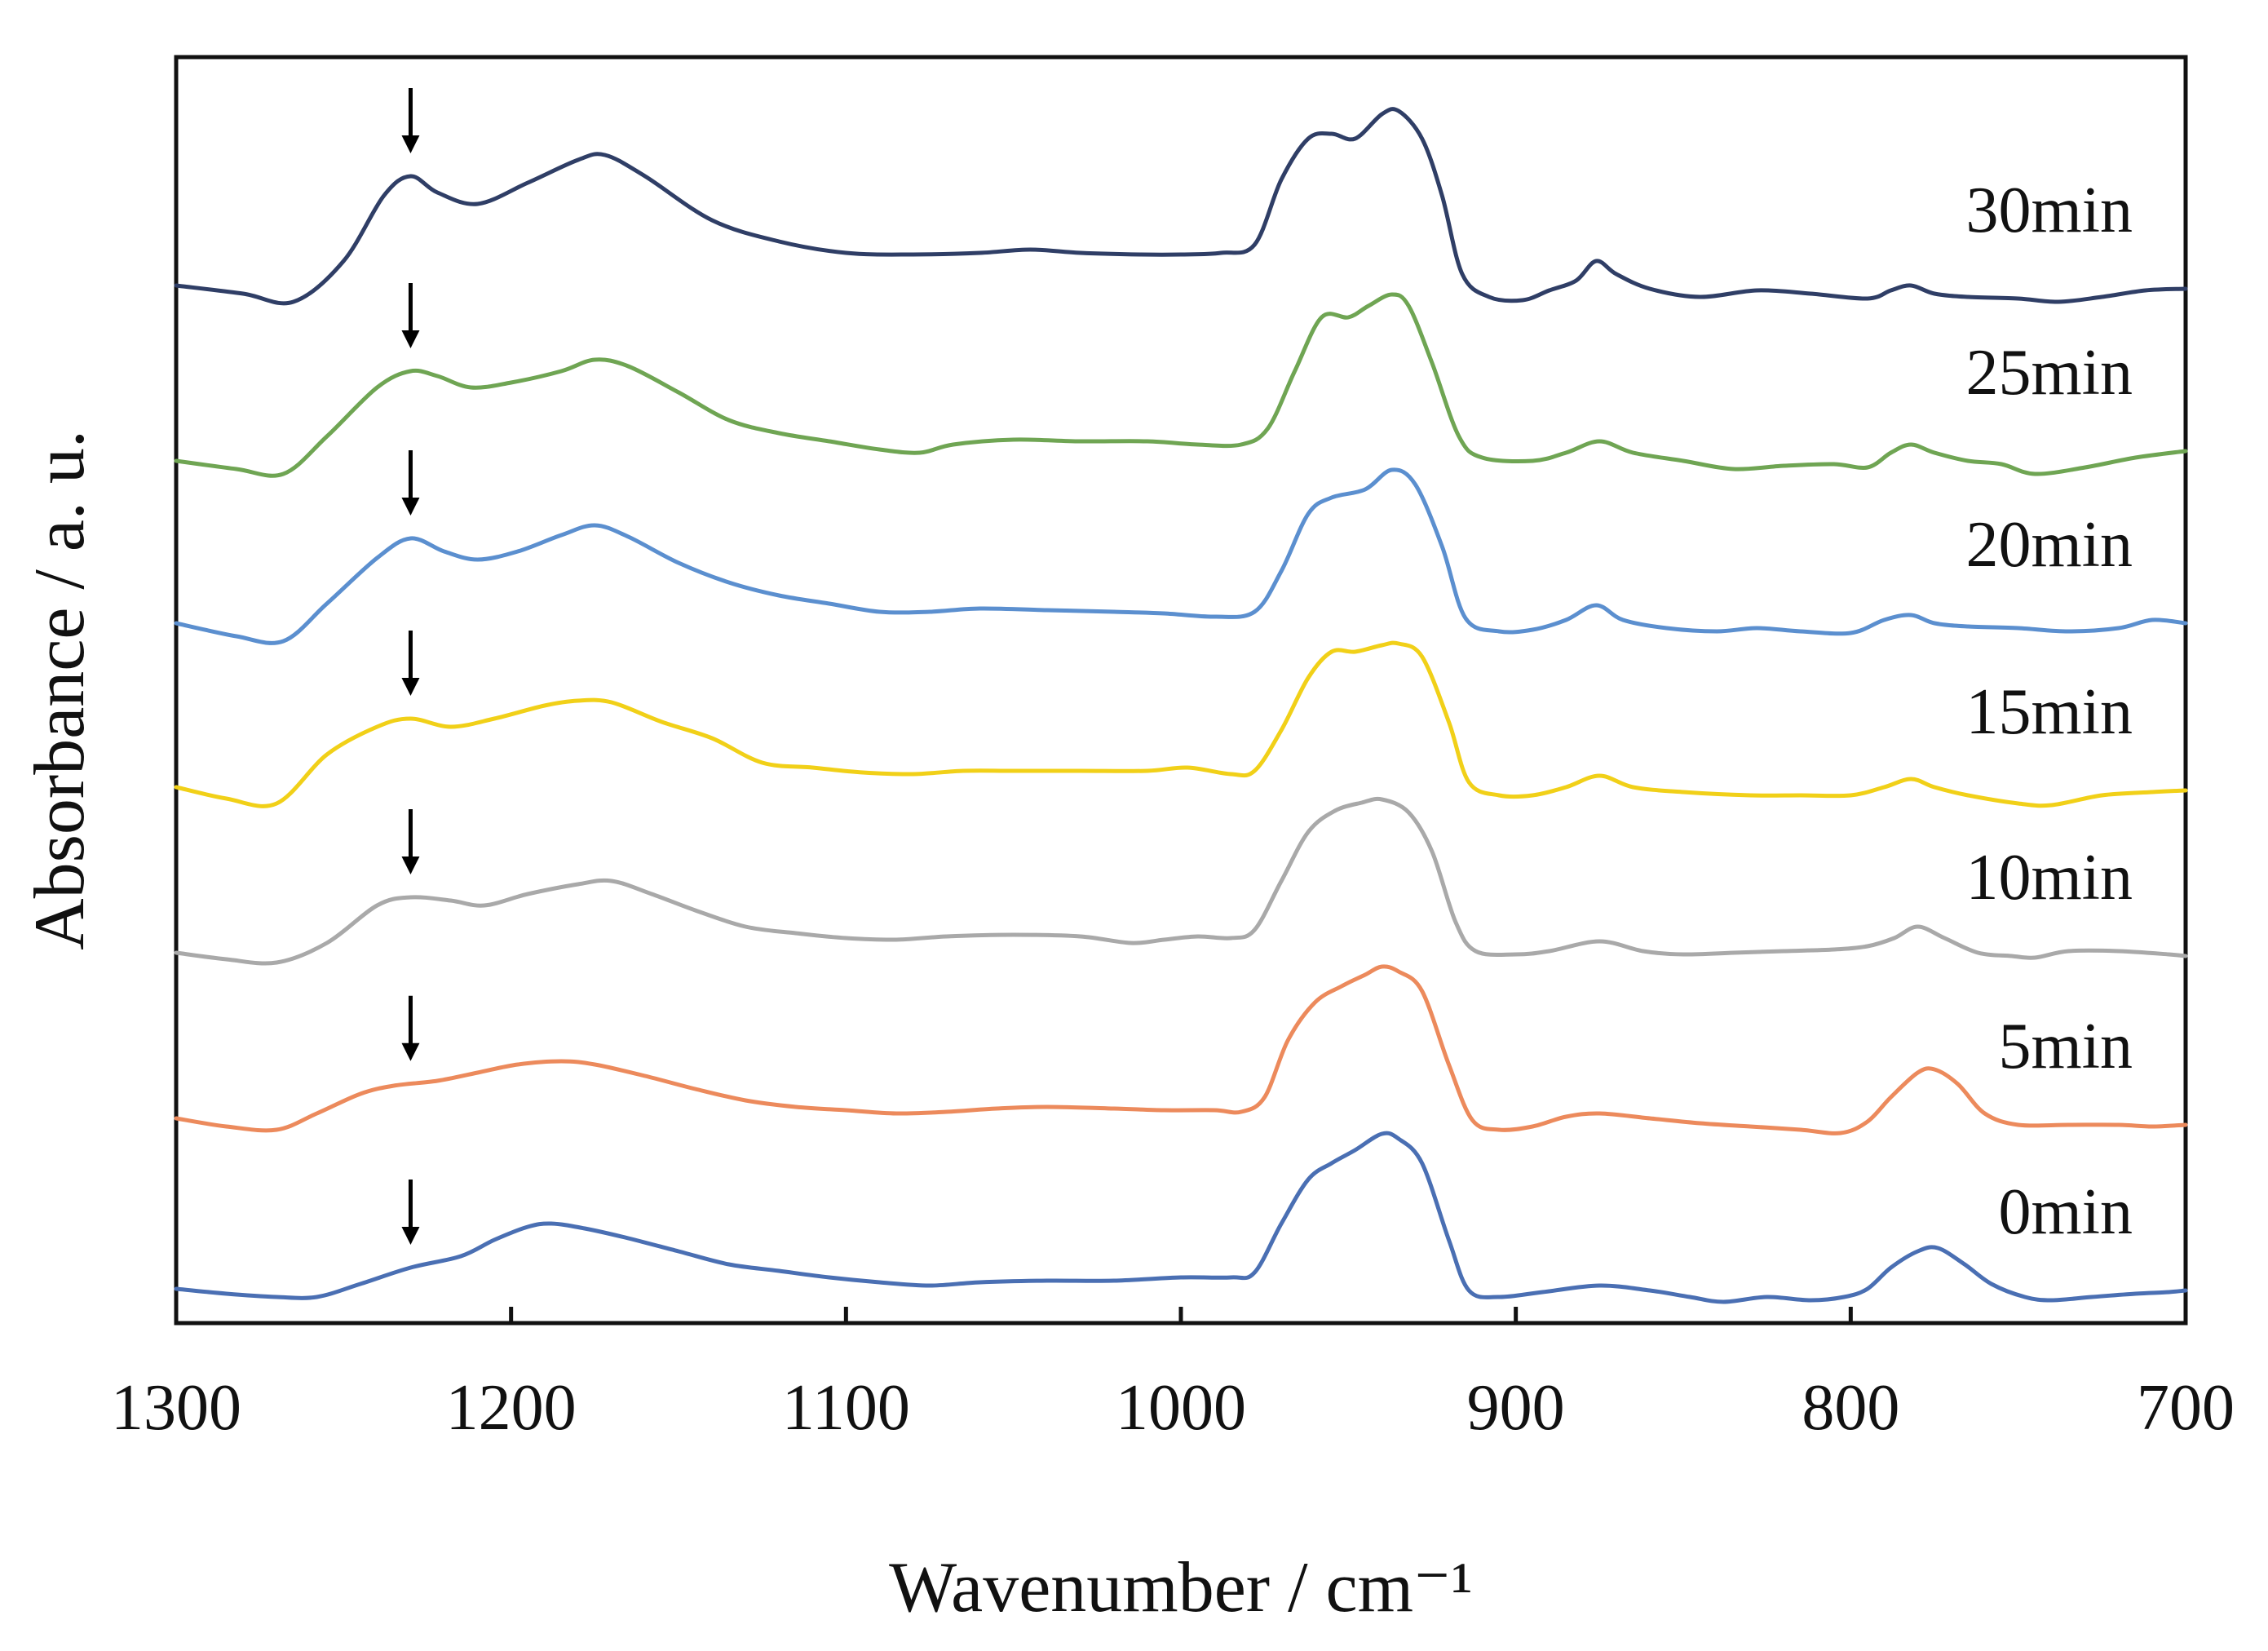 The width and height of the screenshot is (2268, 1651). What do you see at coordinates (1181, 881) in the screenshot?
I see `spectrum-line-10min` at bounding box center [1181, 881].